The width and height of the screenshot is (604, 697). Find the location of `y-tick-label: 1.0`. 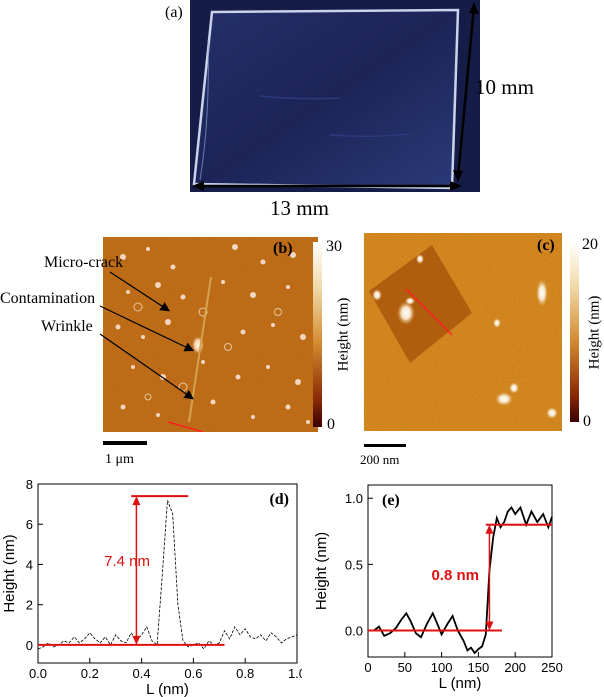

y-tick-label: 1.0 is located at coordinates (354, 498).